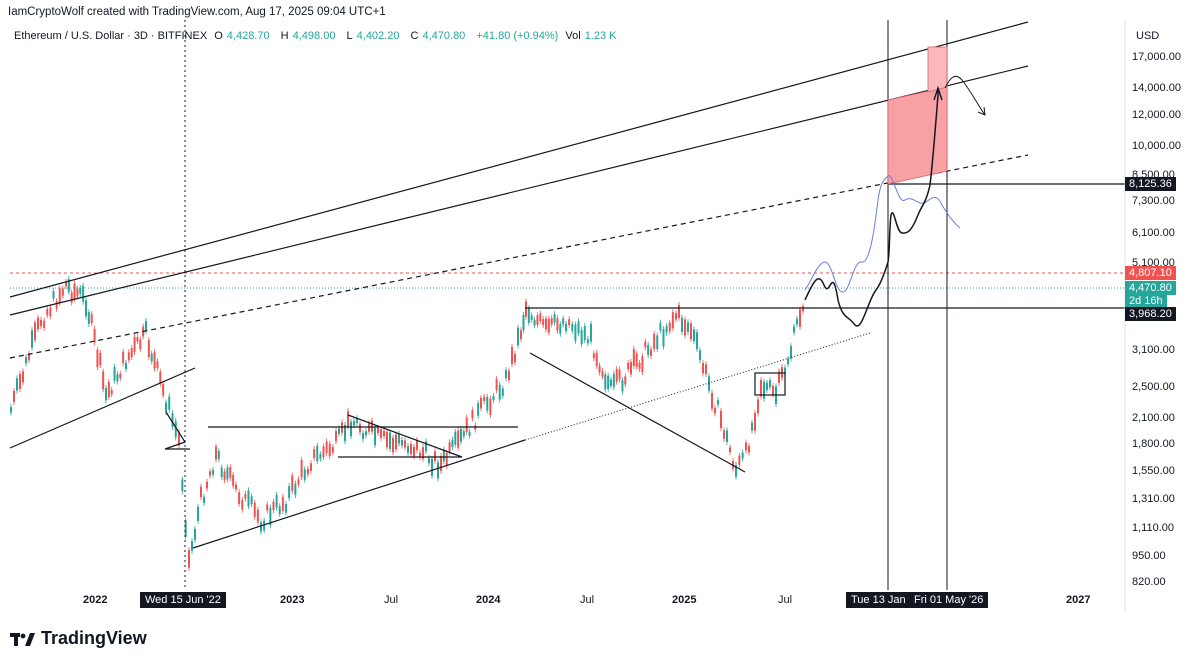  What do you see at coordinates (1149, 582) in the screenshot?
I see `price-tick: 820.00` at bounding box center [1149, 582].